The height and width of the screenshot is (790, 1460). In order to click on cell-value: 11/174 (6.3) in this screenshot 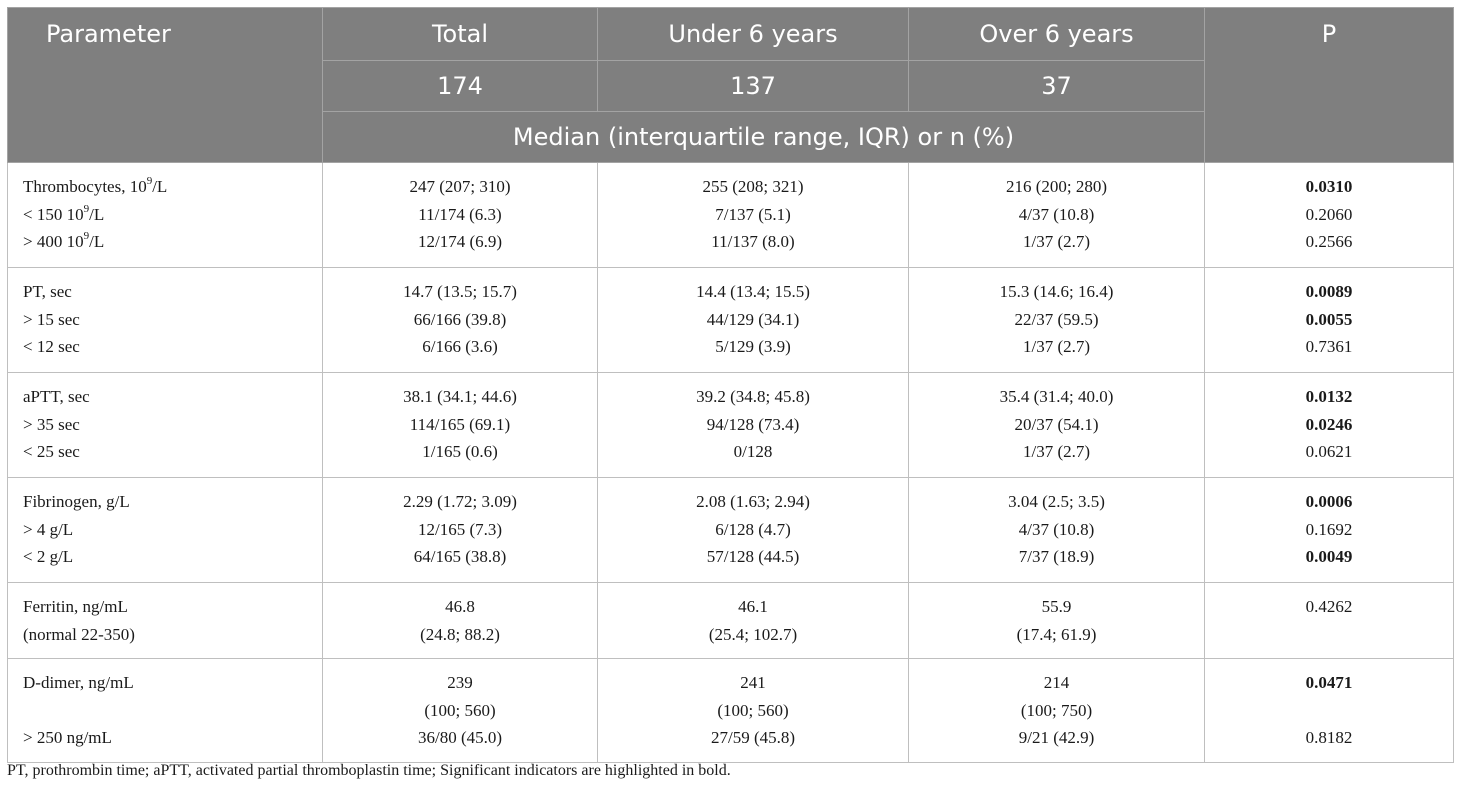, I will do `click(460, 214)`.